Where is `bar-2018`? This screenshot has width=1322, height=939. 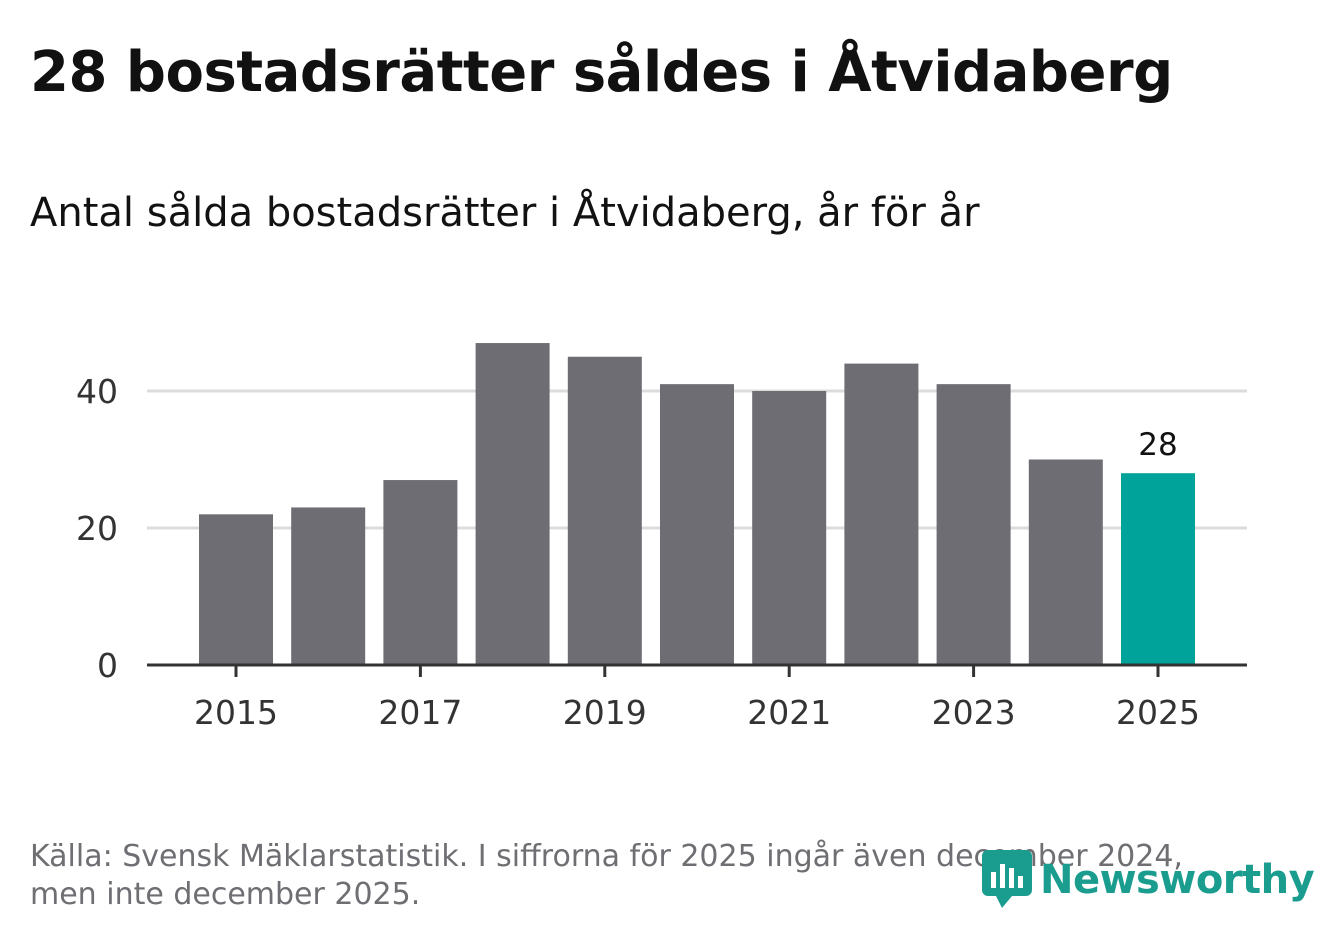 bar-2018 is located at coordinates (512, 504).